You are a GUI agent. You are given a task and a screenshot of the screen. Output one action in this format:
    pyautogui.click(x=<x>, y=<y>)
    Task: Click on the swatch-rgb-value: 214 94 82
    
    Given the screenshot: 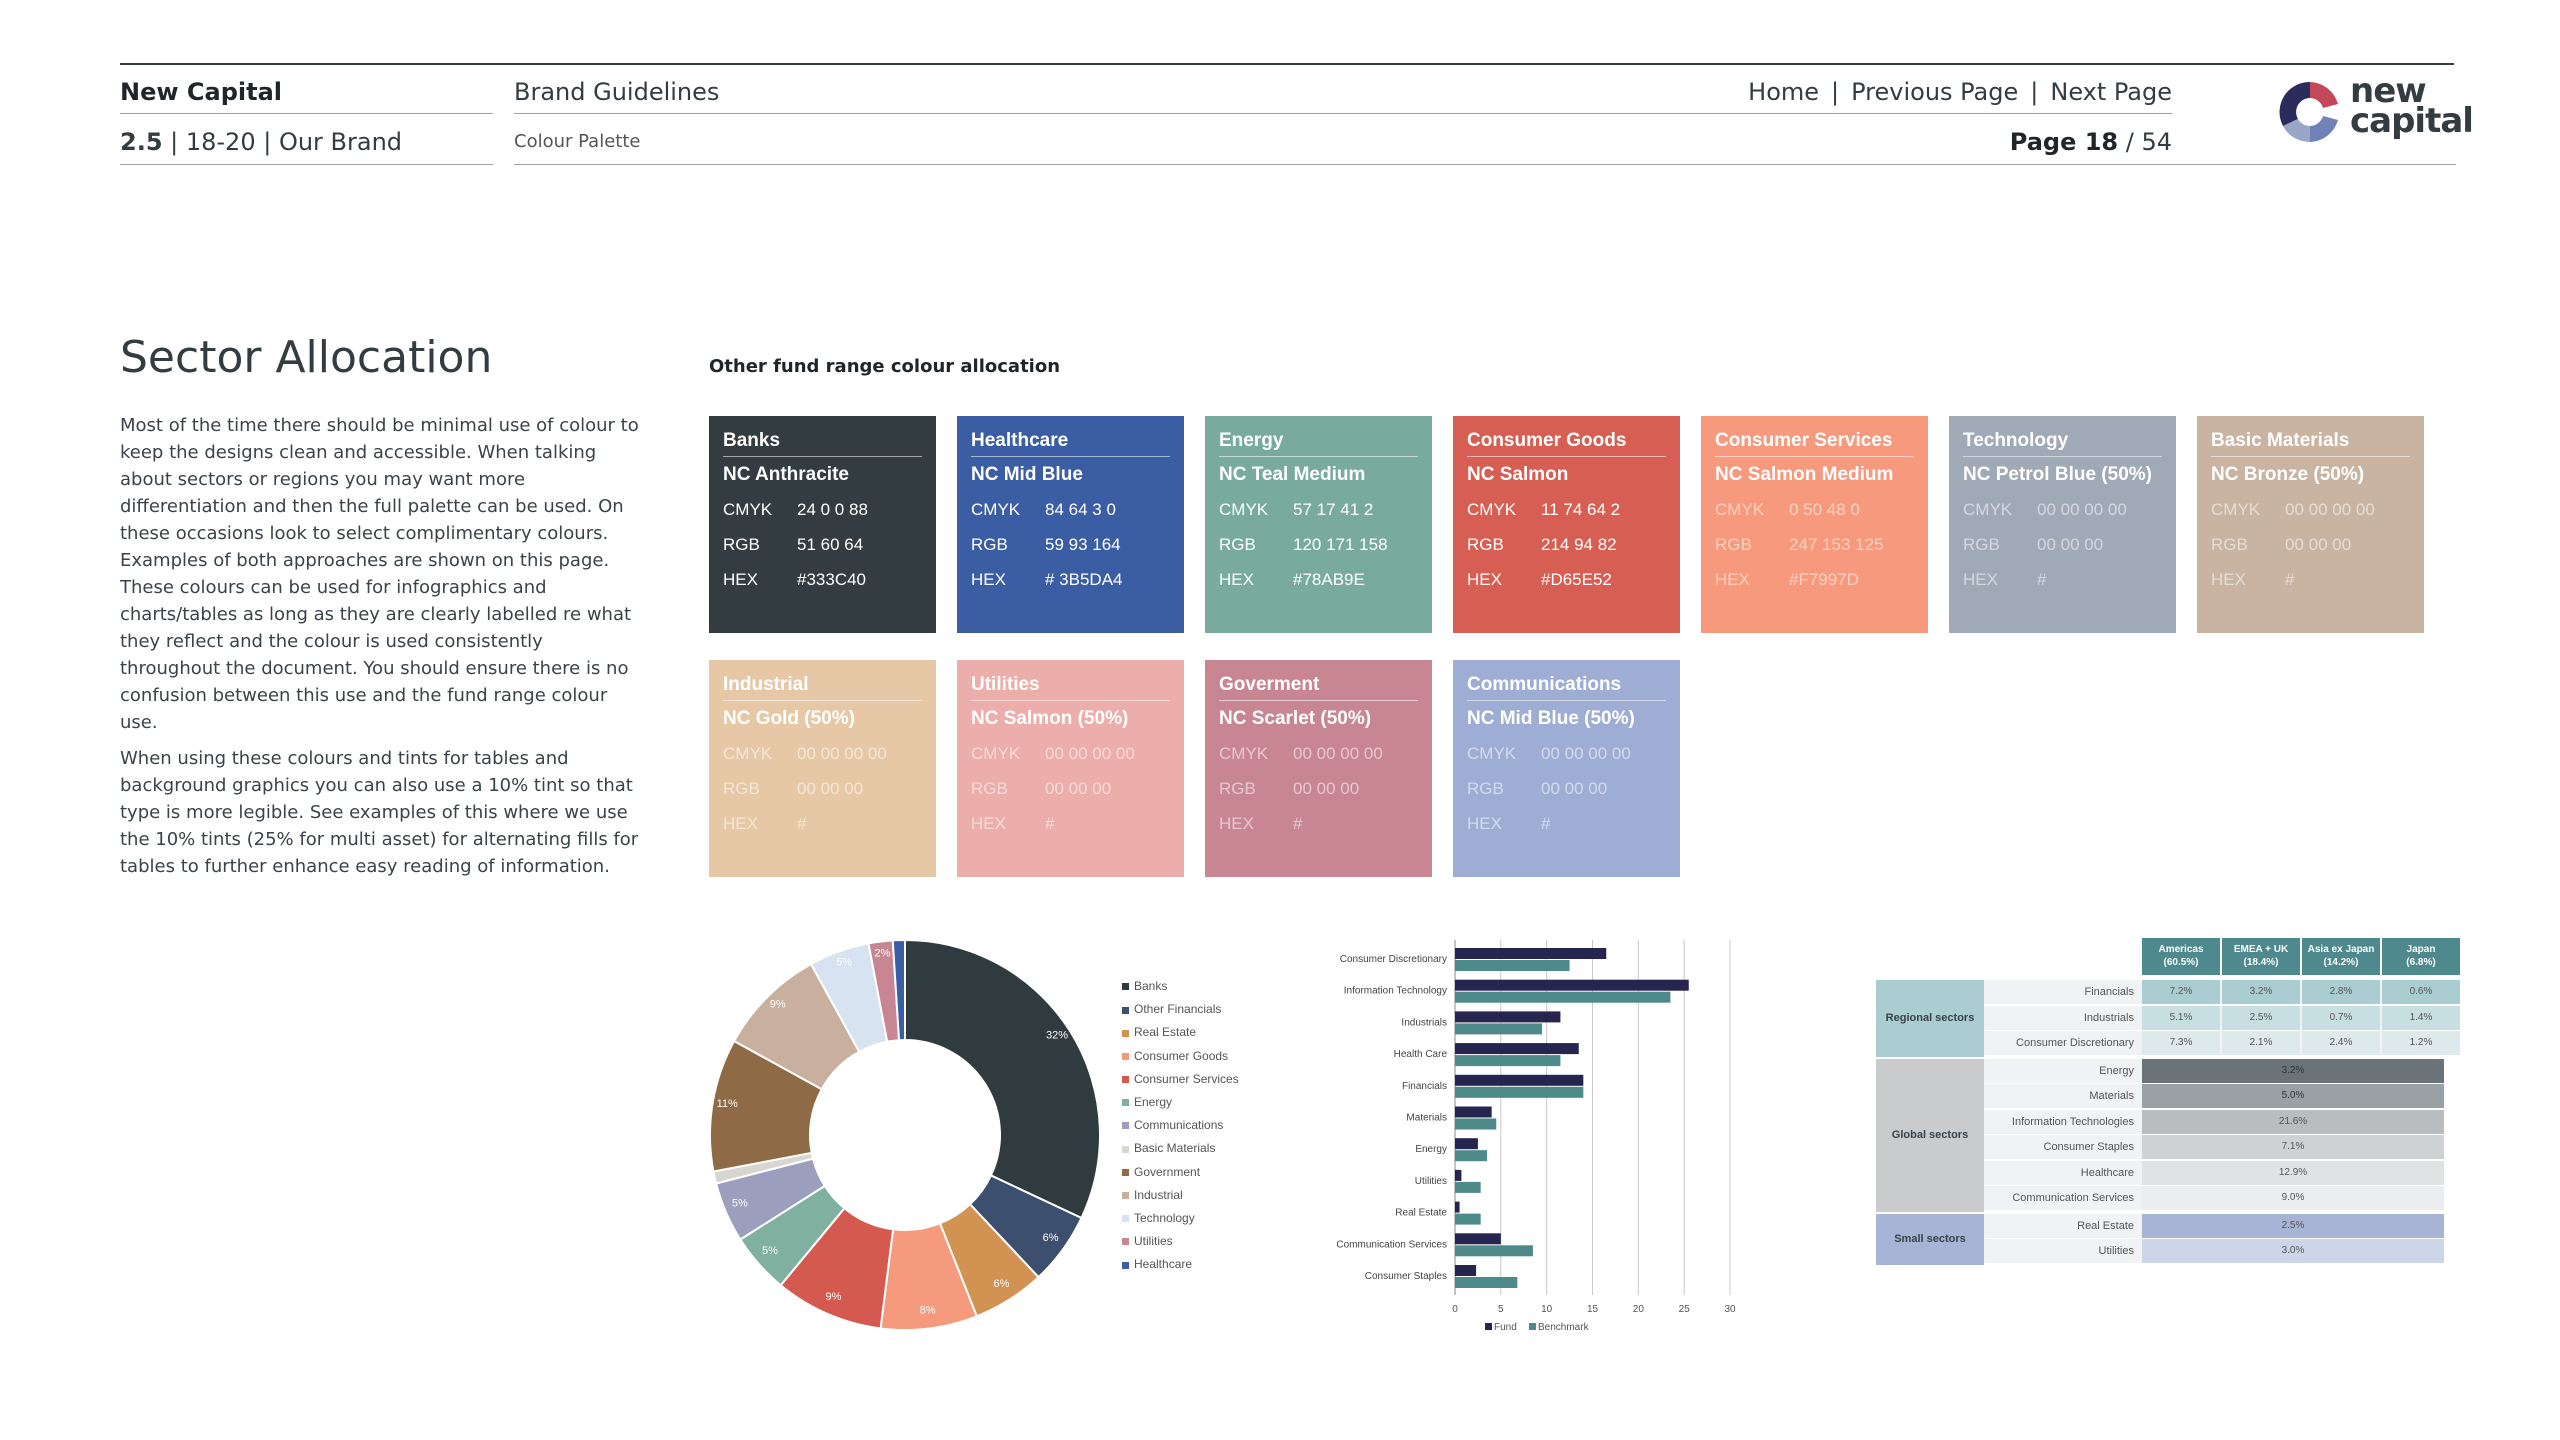 What is the action you would take?
    pyautogui.click(x=1579, y=544)
    